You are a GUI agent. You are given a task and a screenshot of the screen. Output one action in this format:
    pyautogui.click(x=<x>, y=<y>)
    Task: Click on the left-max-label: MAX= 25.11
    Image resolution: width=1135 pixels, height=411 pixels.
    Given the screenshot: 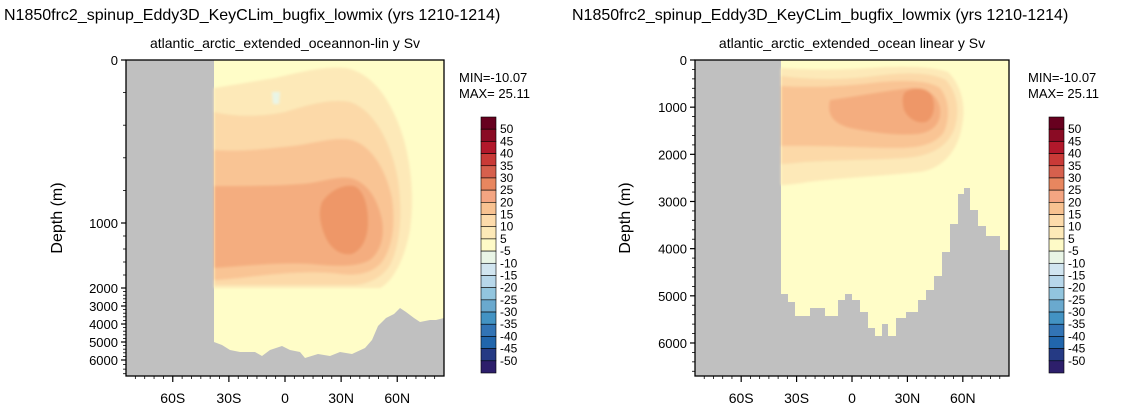 What is the action you would take?
    pyautogui.click(x=494, y=93)
    